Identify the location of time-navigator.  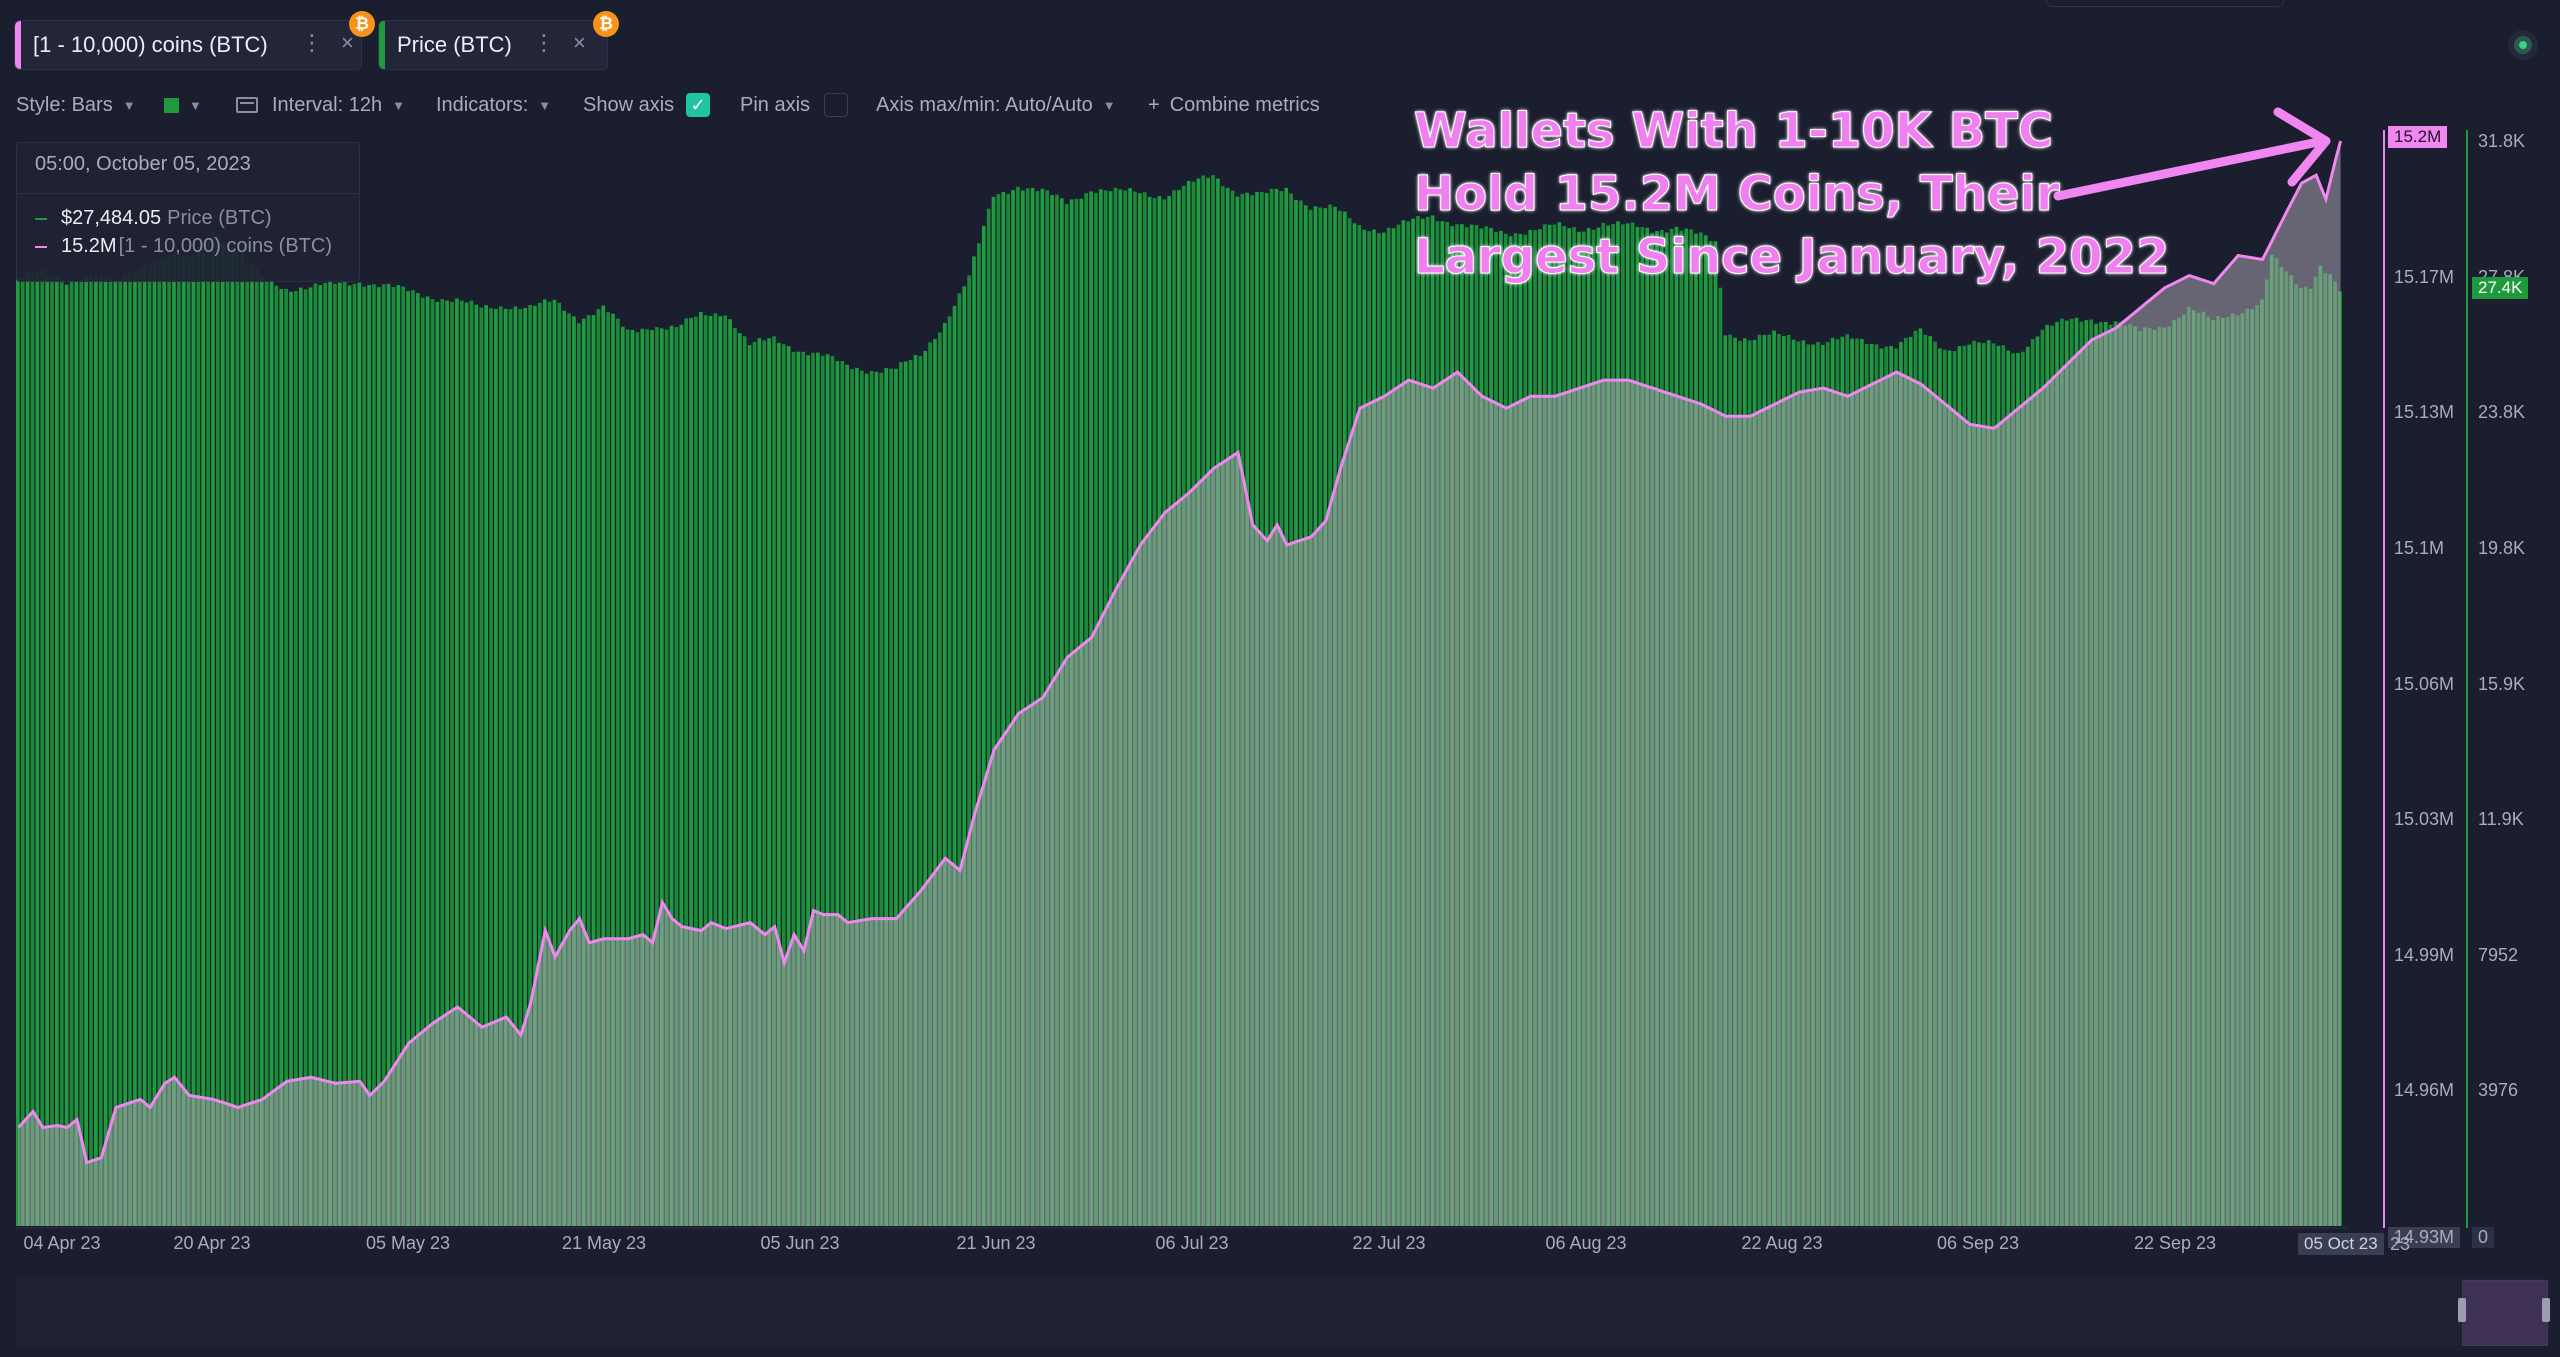
(1281, 1312).